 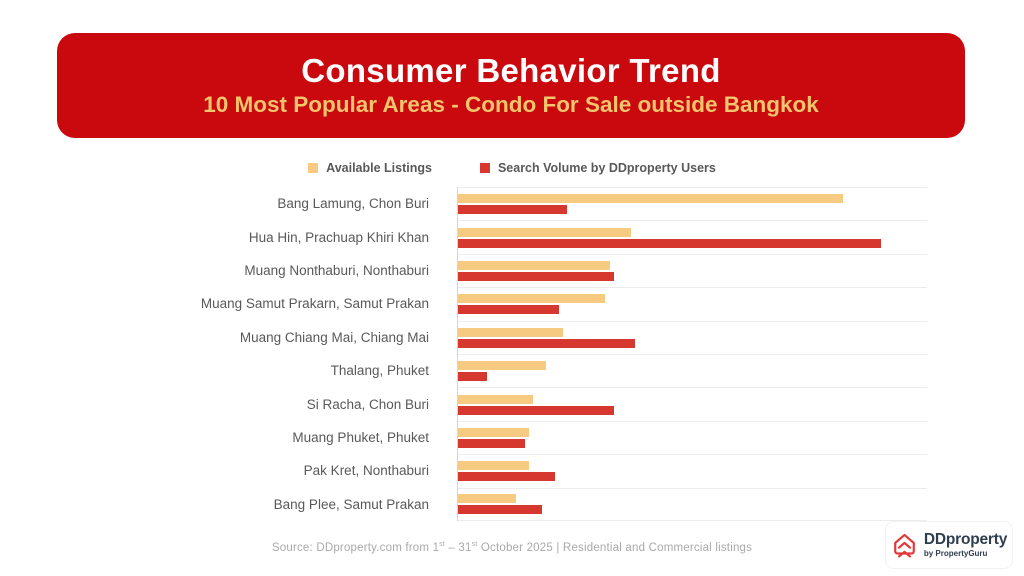 What do you see at coordinates (334, 337) in the screenshot?
I see `category-label: Muang Chiang Mai, Chiang Mai` at bounding box center [334, 337].